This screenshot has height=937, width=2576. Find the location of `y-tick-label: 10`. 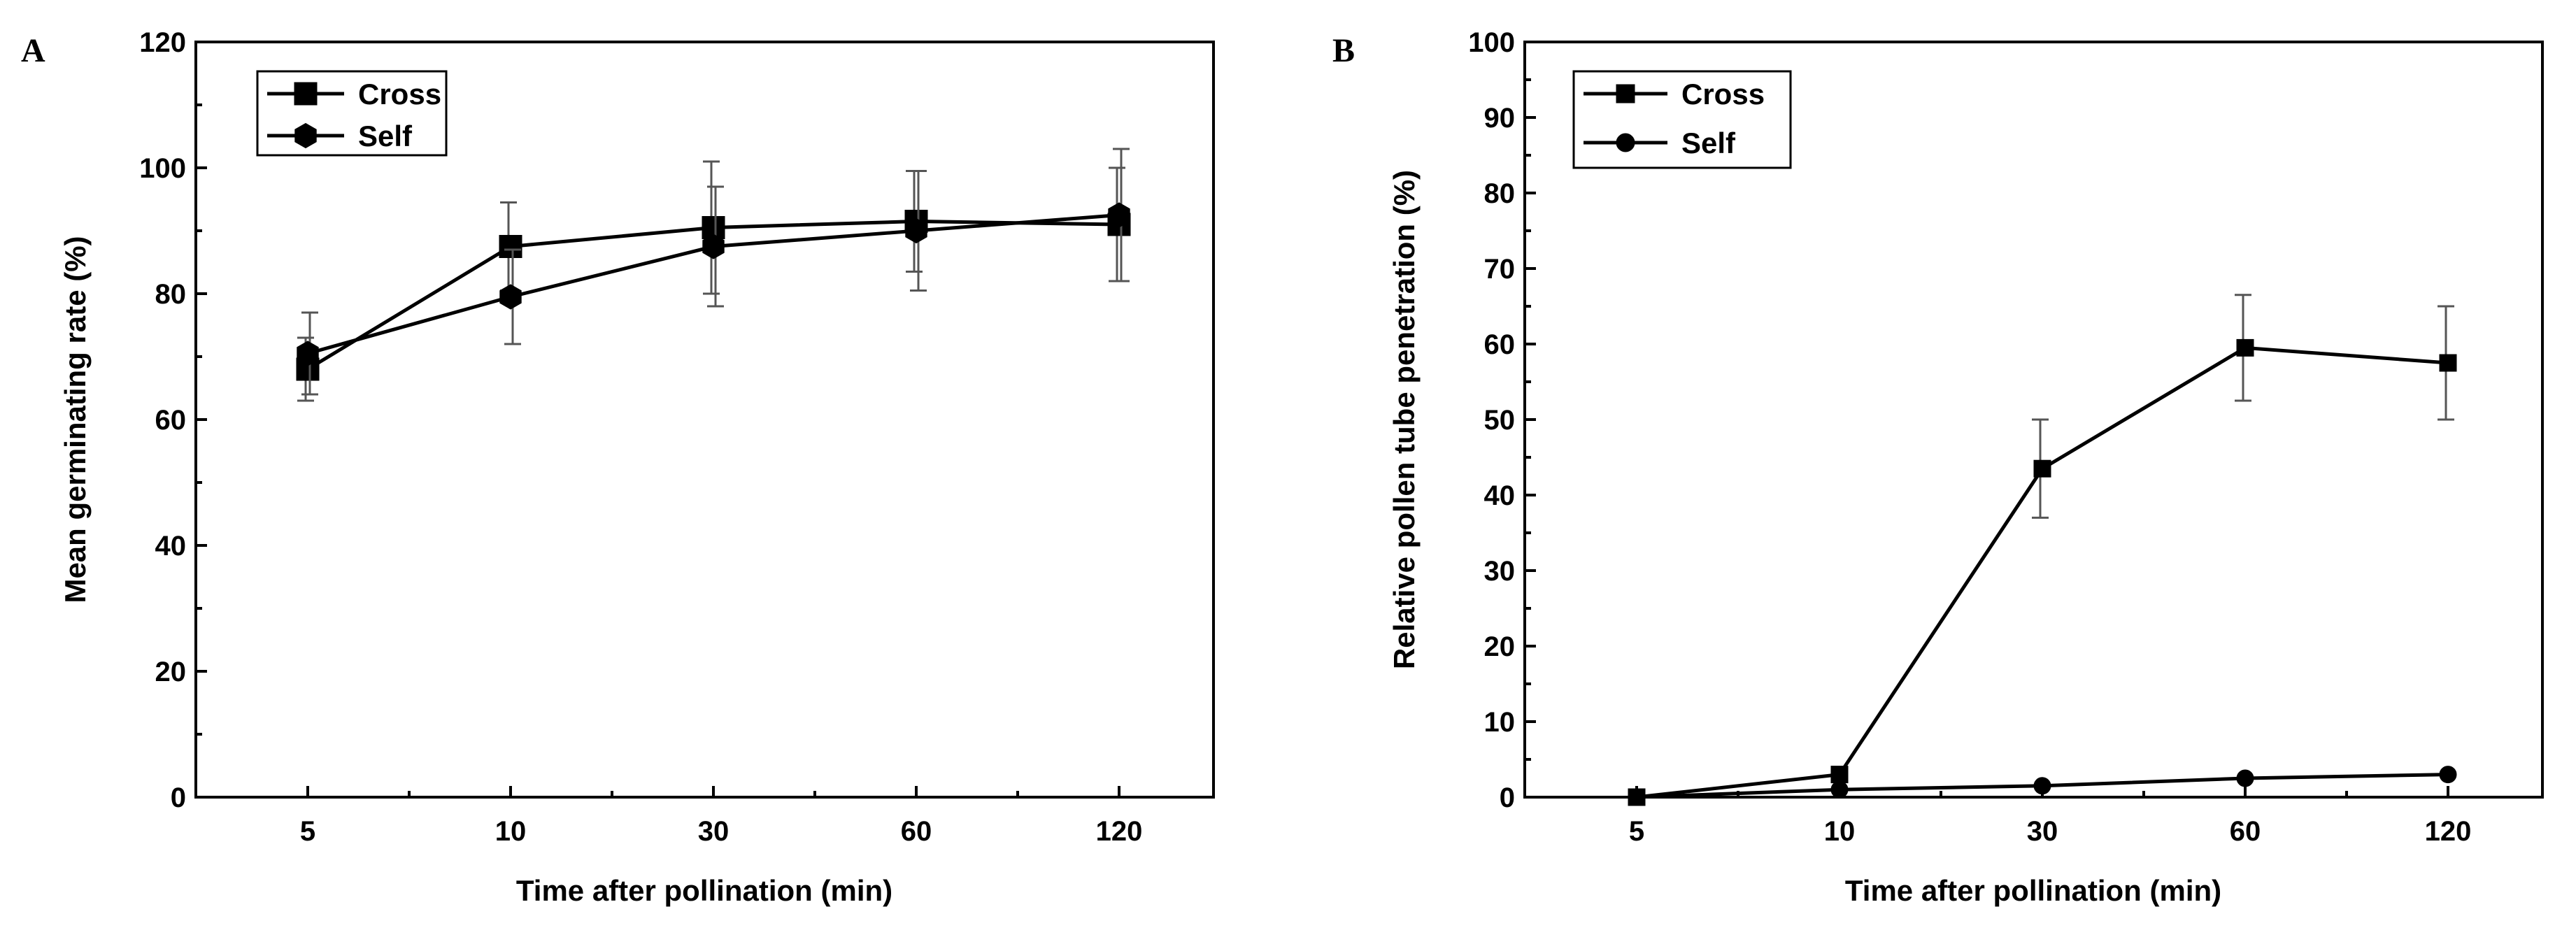

y-tick-label: 10 is located at coordinates (1500, 723).